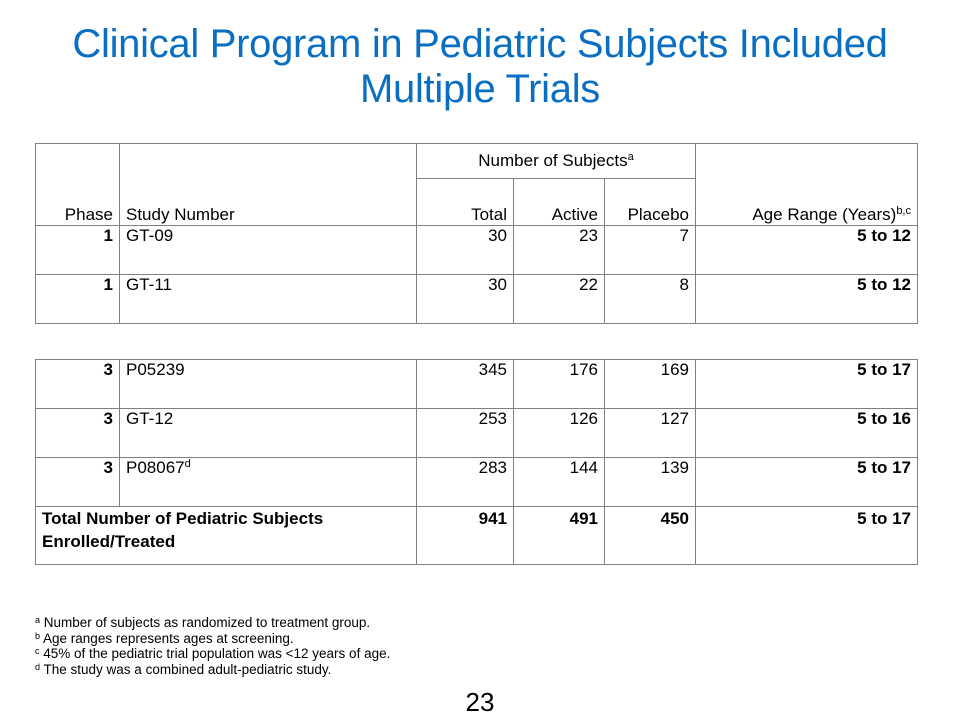  Describe the element at coordinates (465, 482) in the screenshot. I see `cell-total: 283` at that location.